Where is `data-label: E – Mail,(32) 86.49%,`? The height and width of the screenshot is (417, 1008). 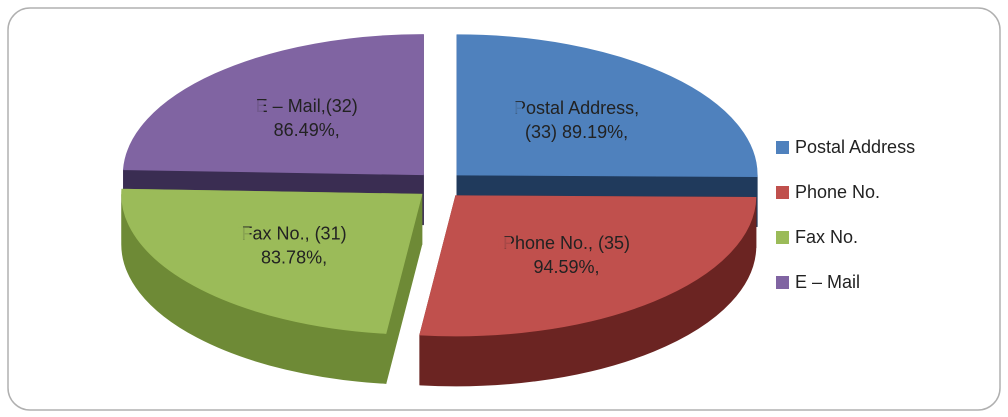 data-label: E – Mail,(32) 86.49%, is located at coordinates (307, 118).